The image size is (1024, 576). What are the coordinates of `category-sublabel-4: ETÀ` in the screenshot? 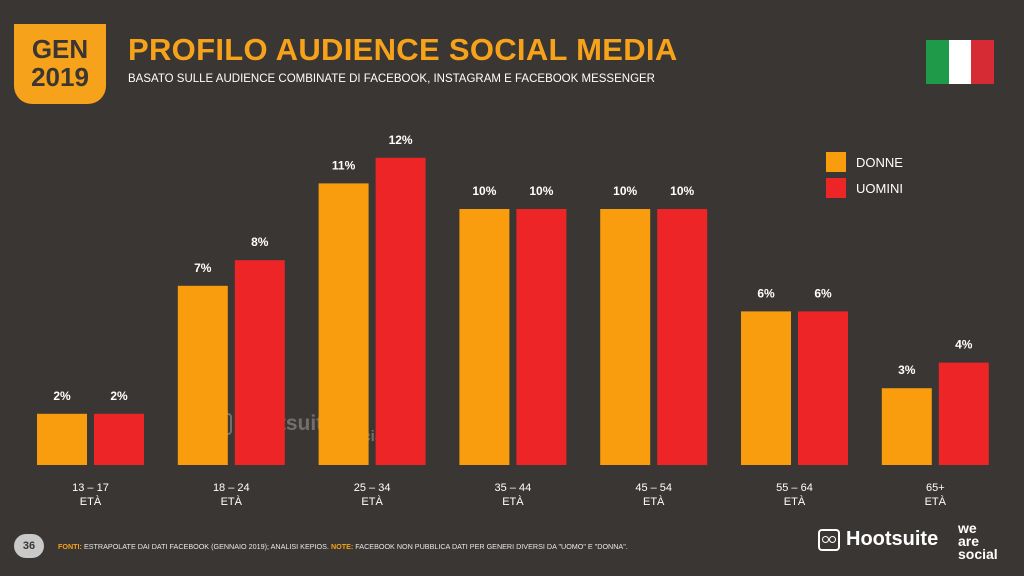 It's located at (654, 501).